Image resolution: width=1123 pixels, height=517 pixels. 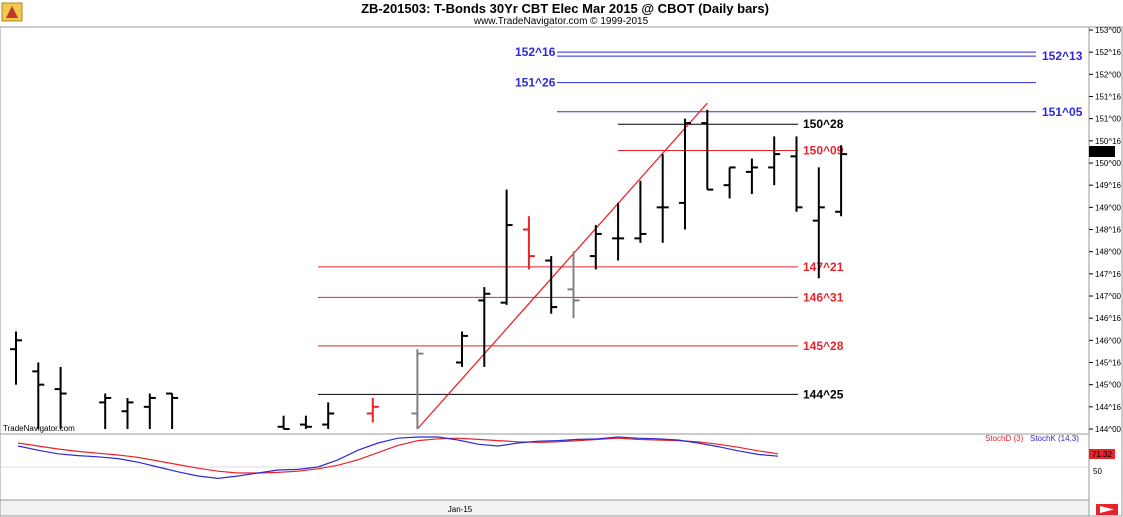 I want to click on level-label: 150^28, so click(x=823, y=124).